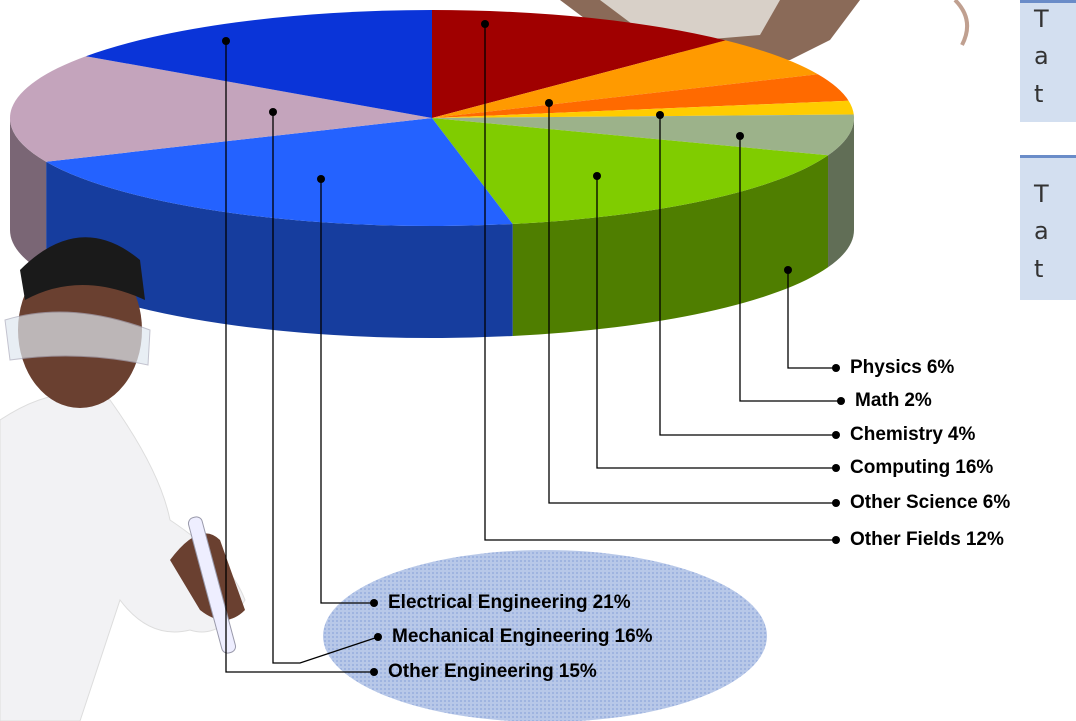  What do you see at coordinates (488, 602) in the screenshot?
I see `category-name: Electrical Engineering` at bounding box center [488, 602].